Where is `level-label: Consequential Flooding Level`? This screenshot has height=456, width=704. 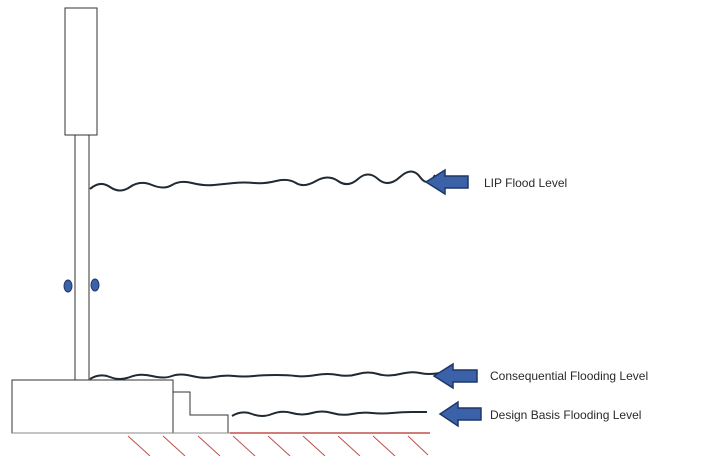 level-label: Consequential Flooding Level is located at coordinates (569, 376).